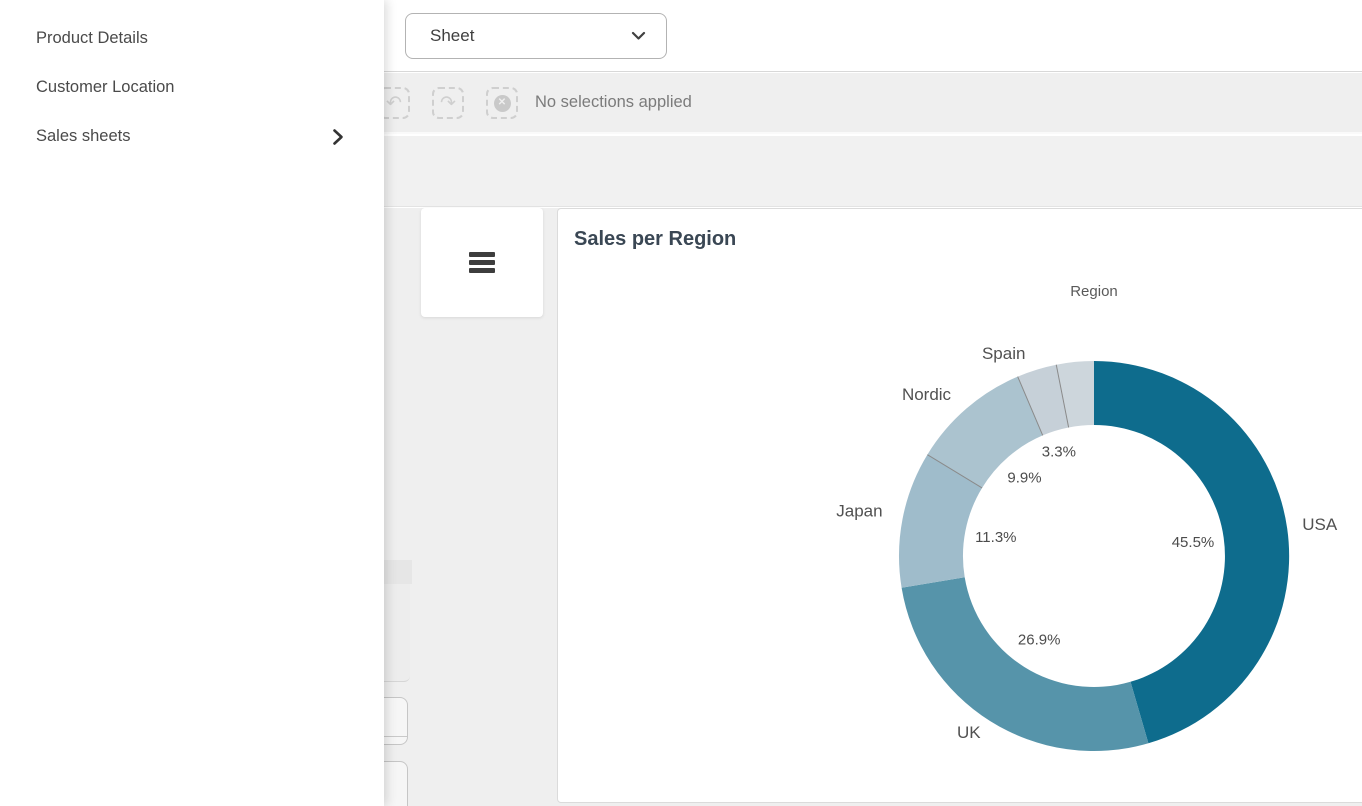 Image resolution: width=1362 pixels, height=806 pixels. I want to click on donut-slice-uk, so click(1025, 664).